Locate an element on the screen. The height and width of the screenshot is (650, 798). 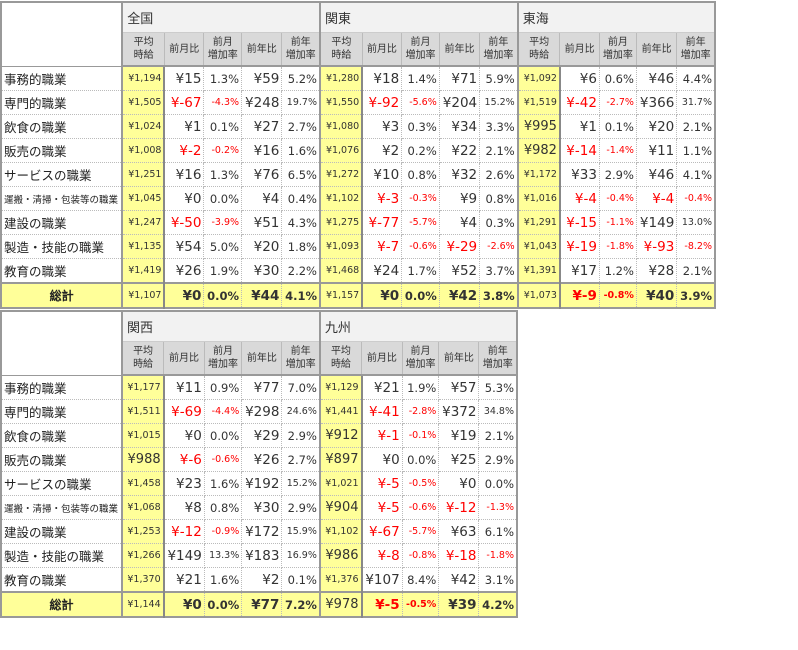
cell-avg-wage: ¥1,068 is located at coordinates (143, 507).